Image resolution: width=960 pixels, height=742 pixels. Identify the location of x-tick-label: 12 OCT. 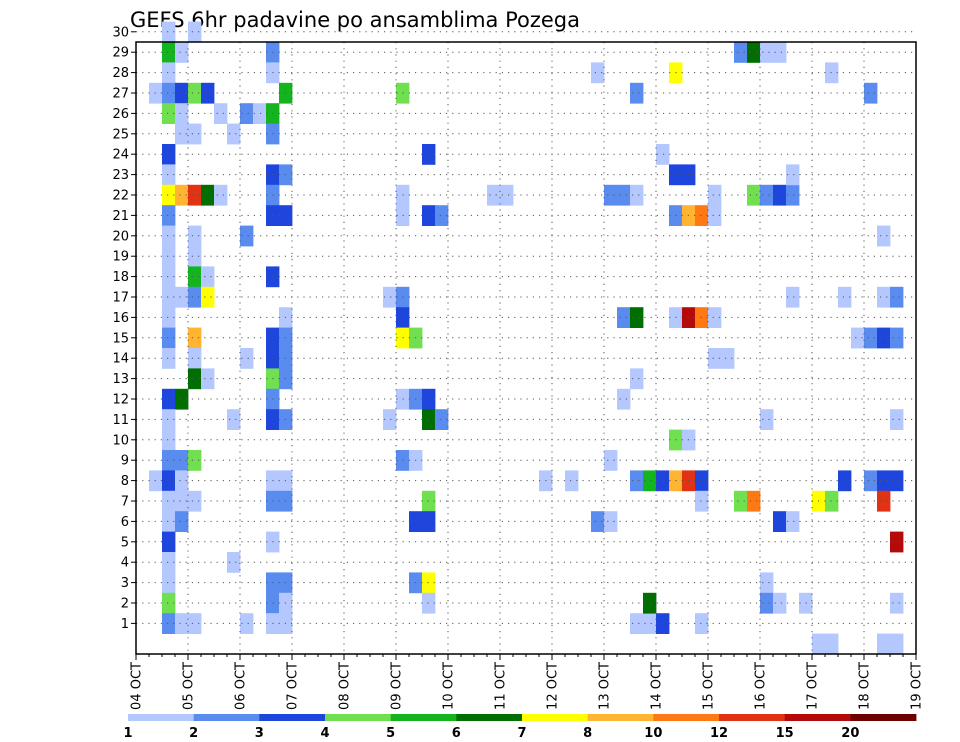
(553, 686).